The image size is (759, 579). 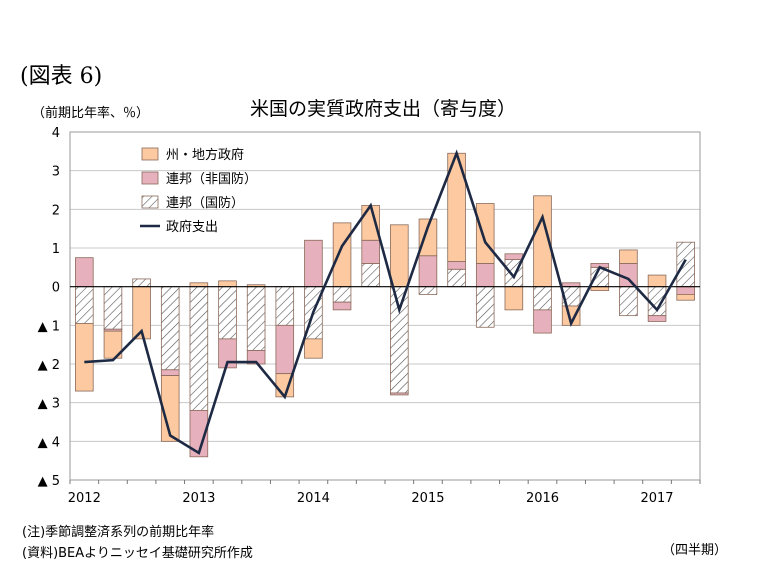 I want to click on x-tick-label: 2017, so click(x=656, y=498).